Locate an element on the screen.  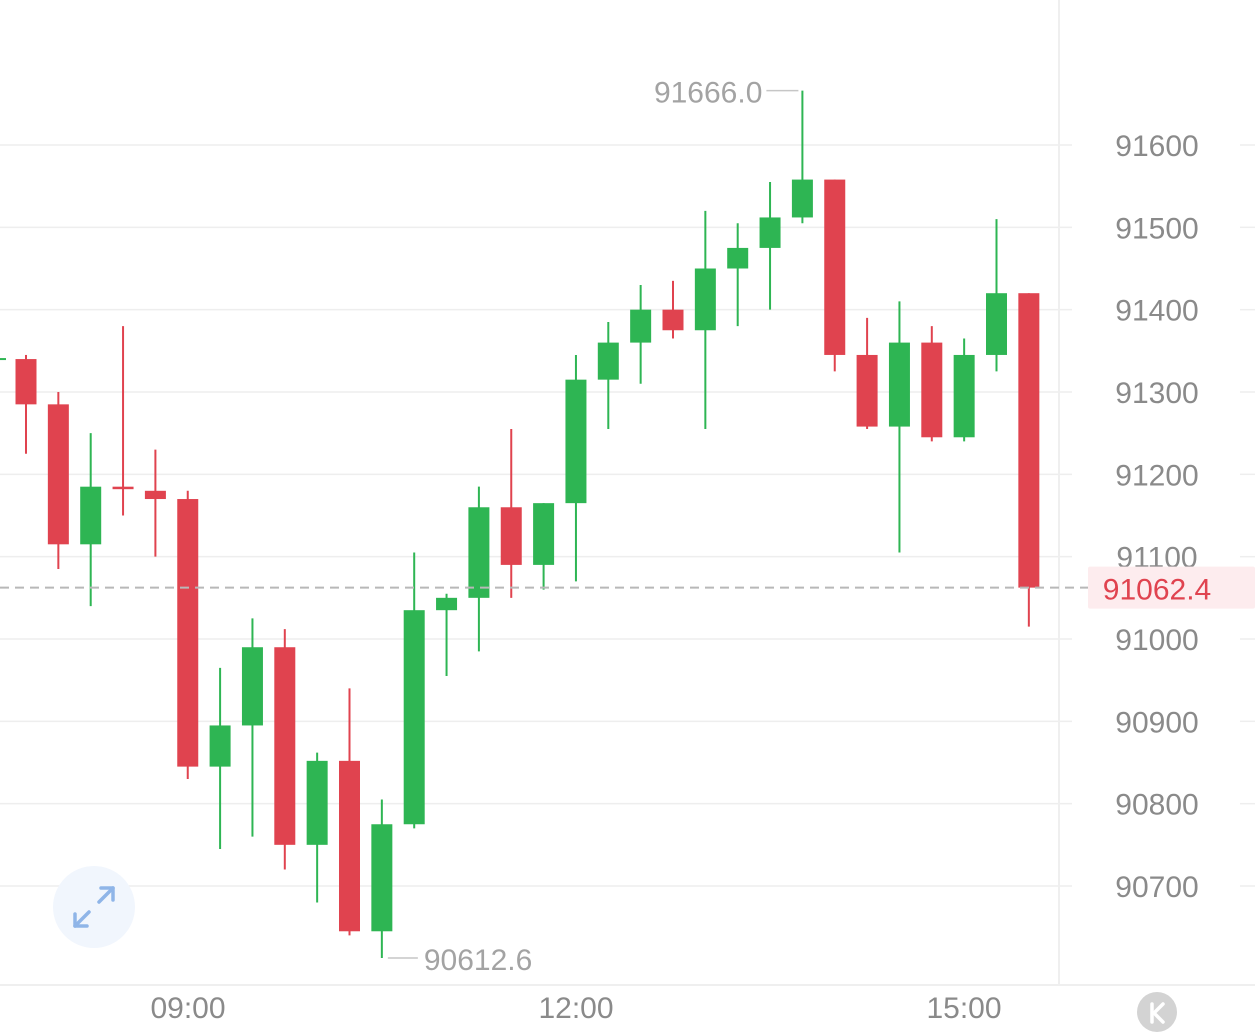
expand-arrows-icon is located at coordinates (94, 907).